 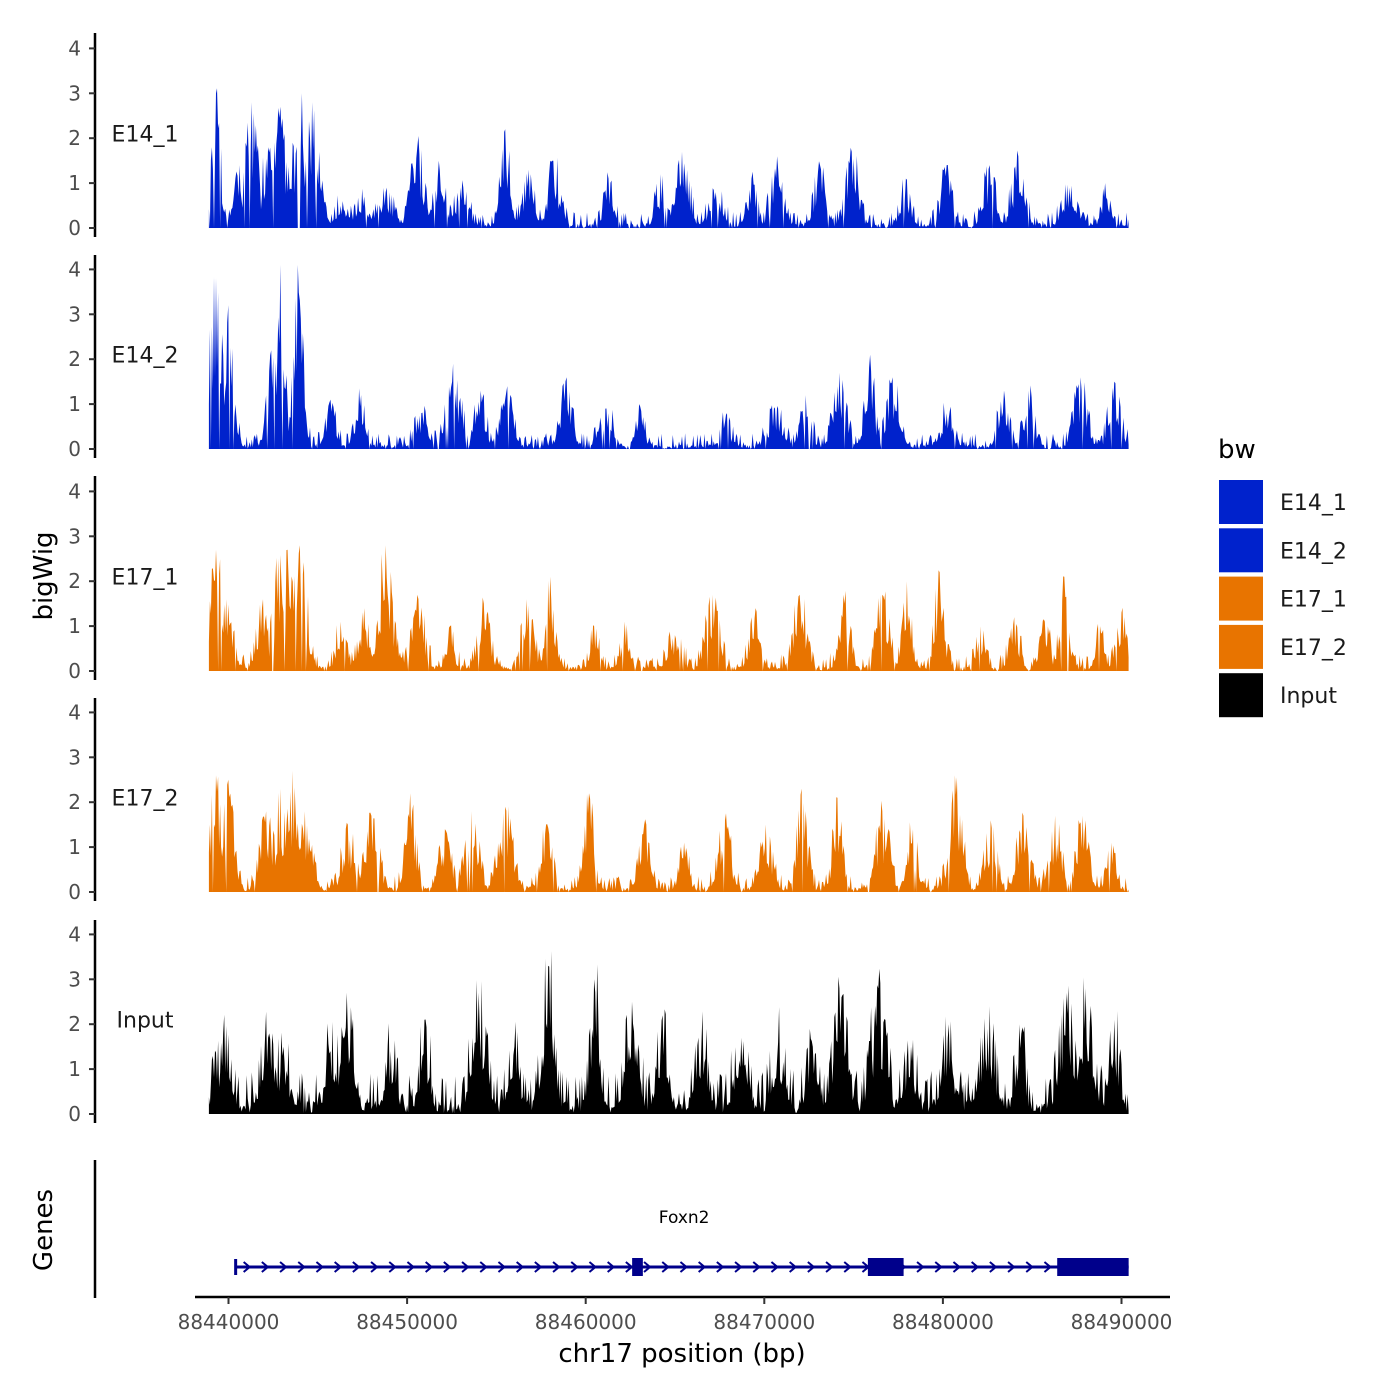 What do you see at coordinates (1313, 648) in the screenshot?
I see `legend-label: E17_2` at bounding box center [1313, 648].